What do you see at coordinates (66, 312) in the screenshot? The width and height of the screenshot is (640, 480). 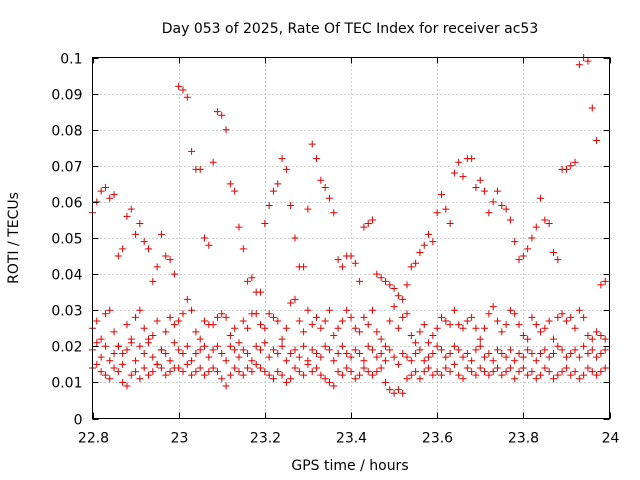 I see `y-tick-label: 0.03` at bounding box center [66, 312].